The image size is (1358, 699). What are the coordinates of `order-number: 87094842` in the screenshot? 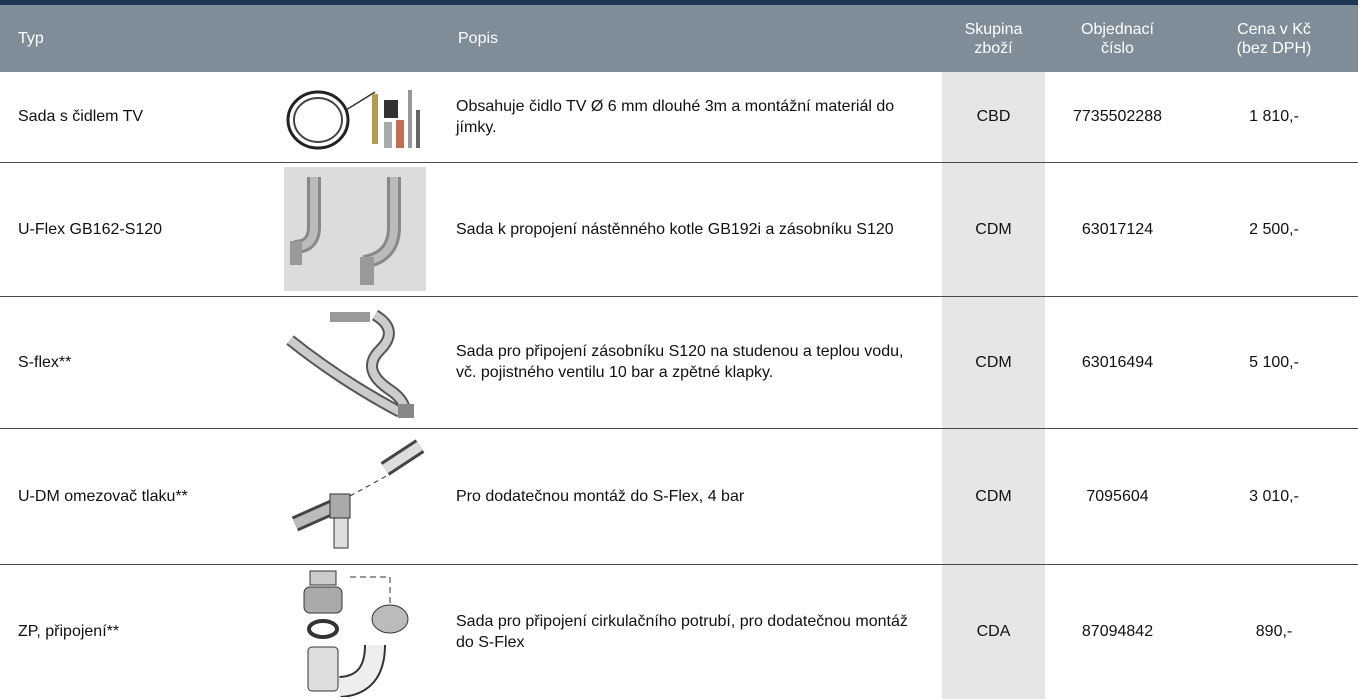 It's located at (1117, 631).